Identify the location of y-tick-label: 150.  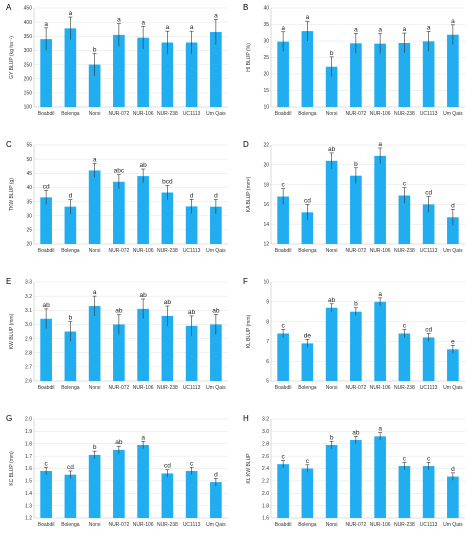
(28, 94).